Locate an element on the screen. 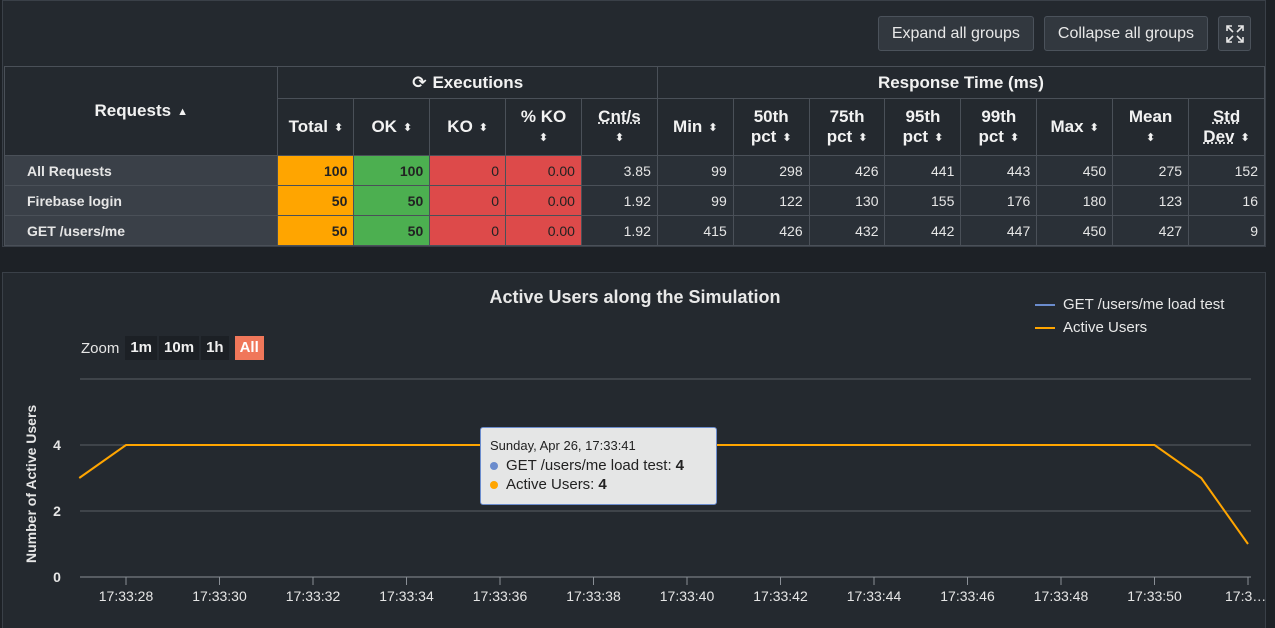  tooltip-row-load-test: GET /users/me load test: 4 is located at coordinates (598, 465).